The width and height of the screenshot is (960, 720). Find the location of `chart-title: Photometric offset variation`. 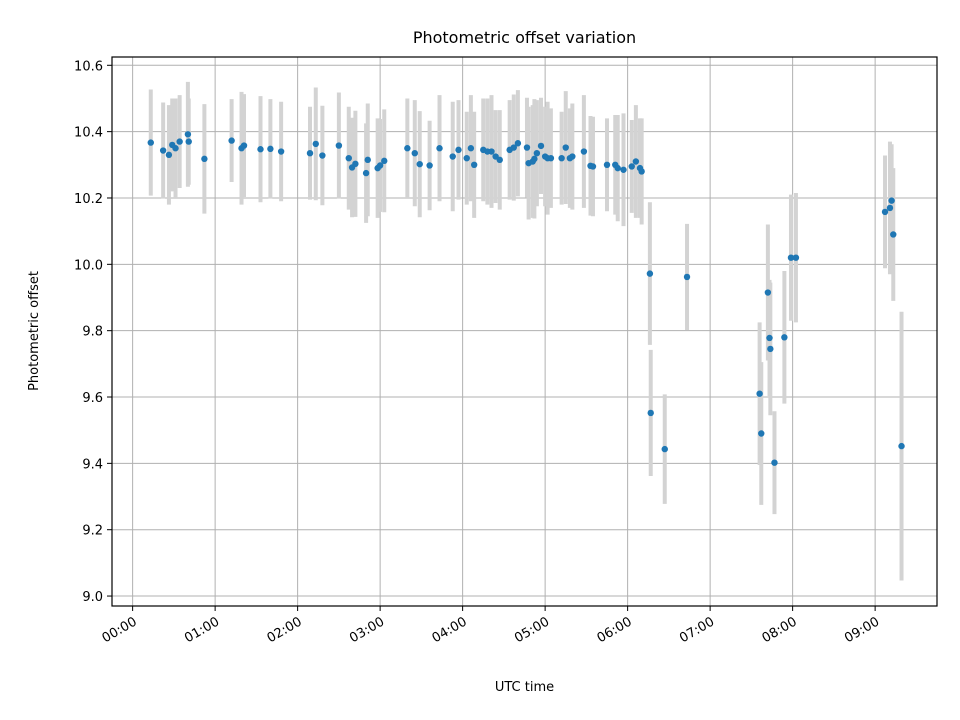

chart-title: Photometric offset variation is located at coordinates (524, 37).